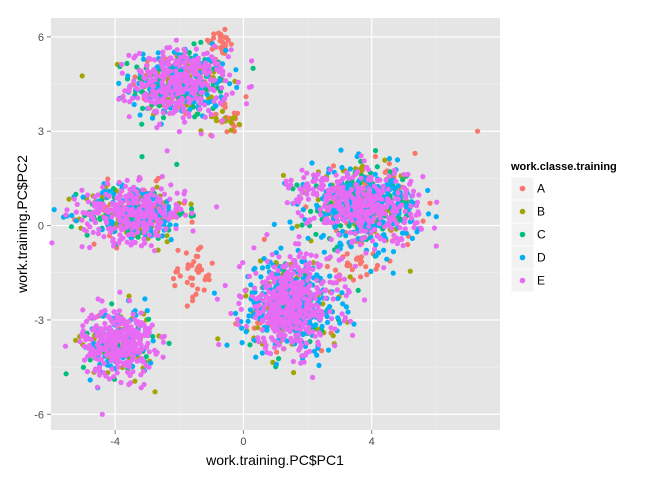 The width and height of the screenshot is (672, 480). I want to click on legend-label-B: B, so click(541, 212).